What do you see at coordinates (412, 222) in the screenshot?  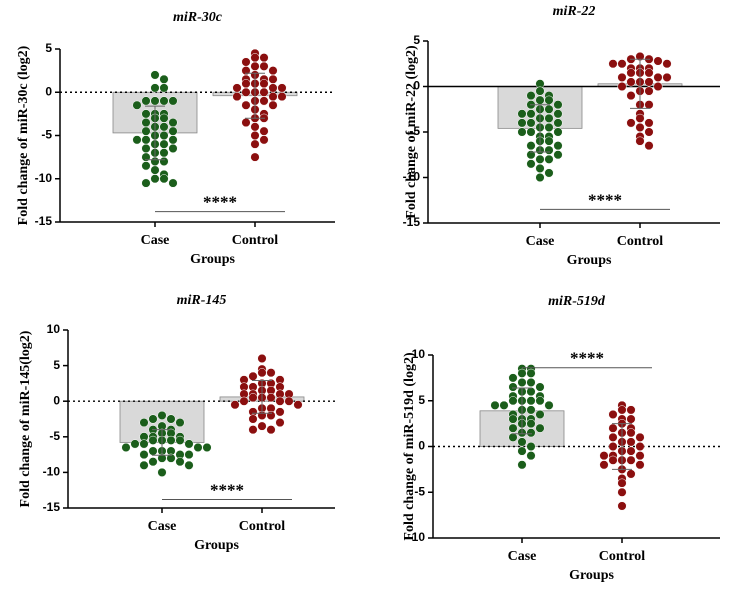 I see `y-tick-label: -15` at bounding box center [412, 222].